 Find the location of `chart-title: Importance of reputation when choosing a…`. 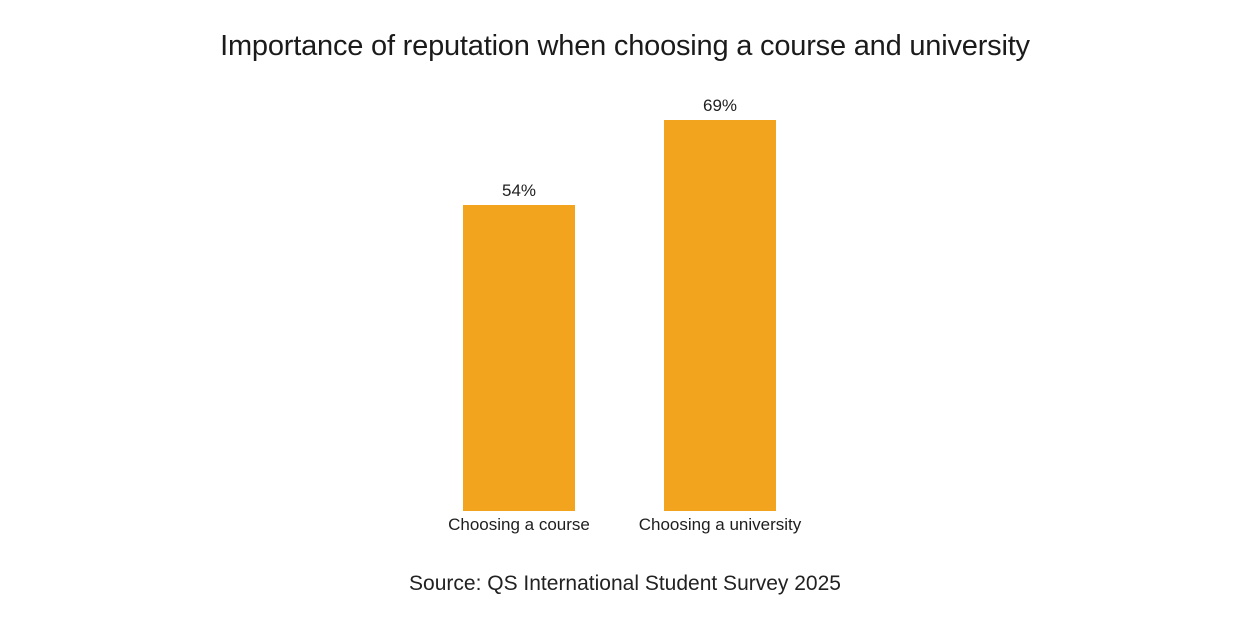

chart-title: Importance of reputation when choosing a… is located at coordinates (625, 46).